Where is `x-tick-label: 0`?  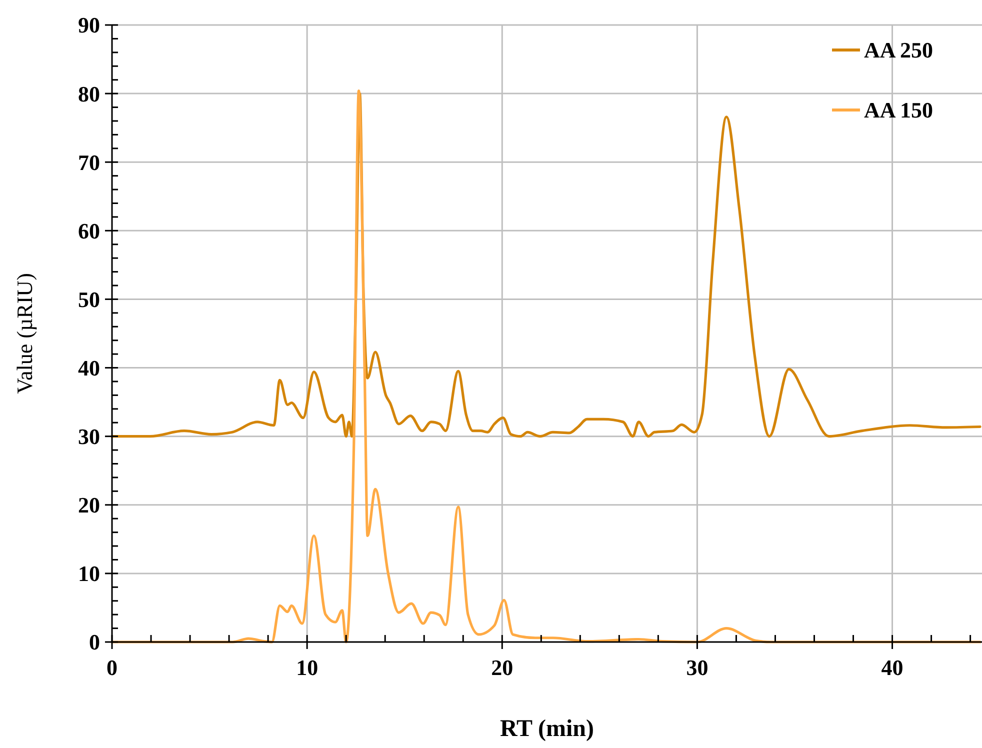 x-tick-label: 0 is located at coordinates (112, 667).